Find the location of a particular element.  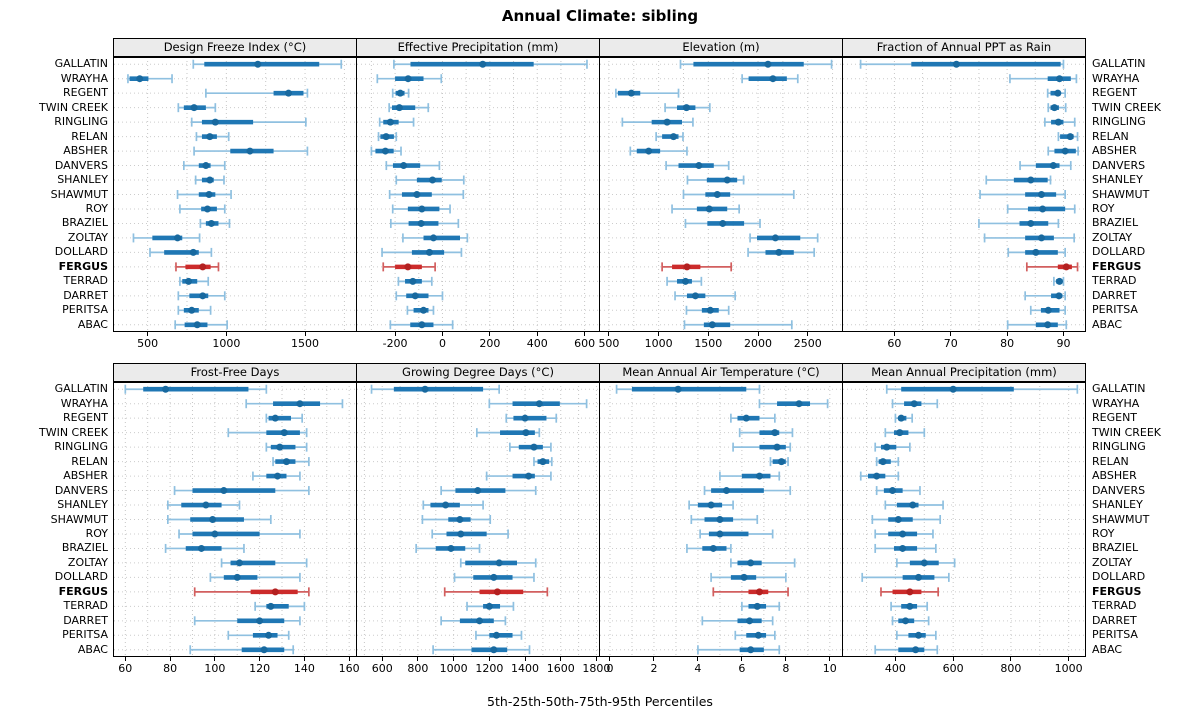

axis-tick-label: 120 is located at coordinates (260, 668).